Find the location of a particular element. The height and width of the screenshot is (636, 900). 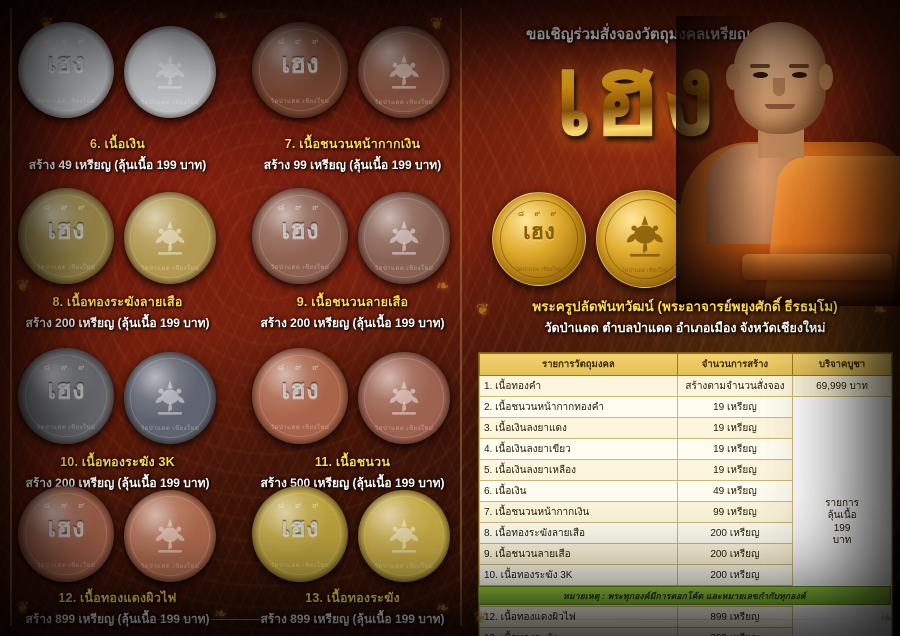

medal-glyph: เฮง is located at coordinates (539, 233).